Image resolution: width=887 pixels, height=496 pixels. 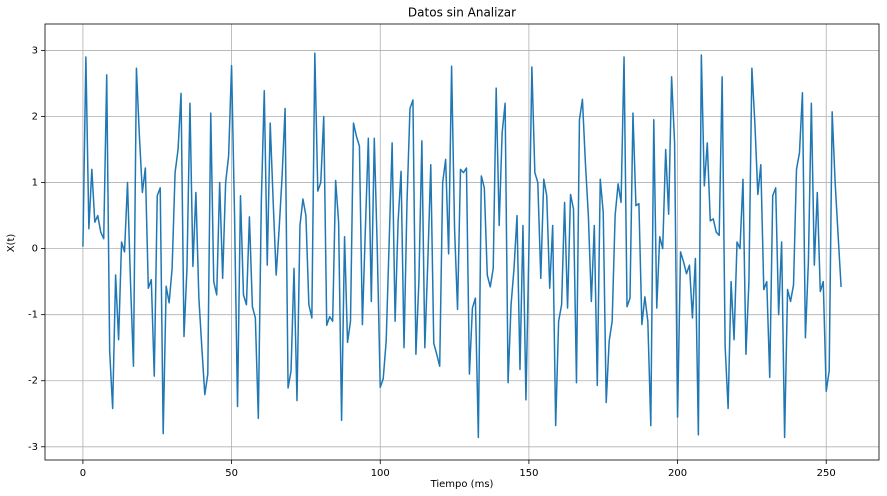 What do you see at coordinates (677, 473) in the screenshot?
I see `x-tick-label: 200` at bounding box center [677, 473].